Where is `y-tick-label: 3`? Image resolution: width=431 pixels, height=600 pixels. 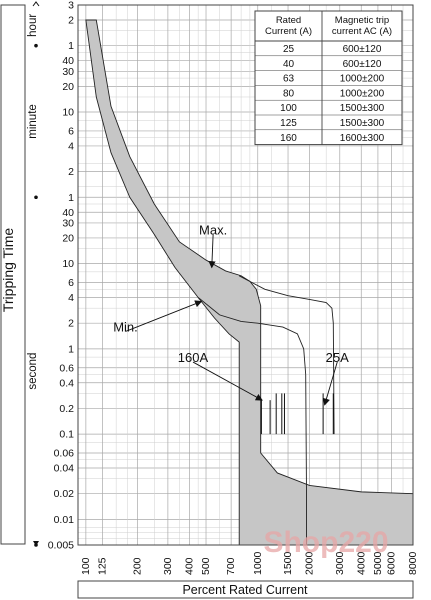
y-tick-label: 3 is located at coordinates (71, 6).